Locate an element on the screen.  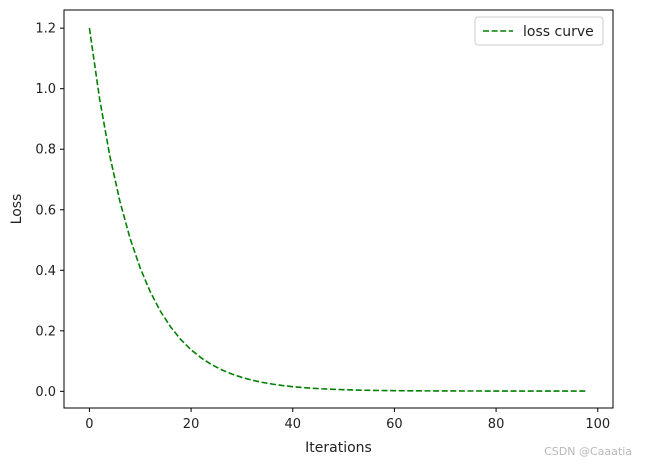
x-tick-label: 0 is located at coordinates (89, 424).